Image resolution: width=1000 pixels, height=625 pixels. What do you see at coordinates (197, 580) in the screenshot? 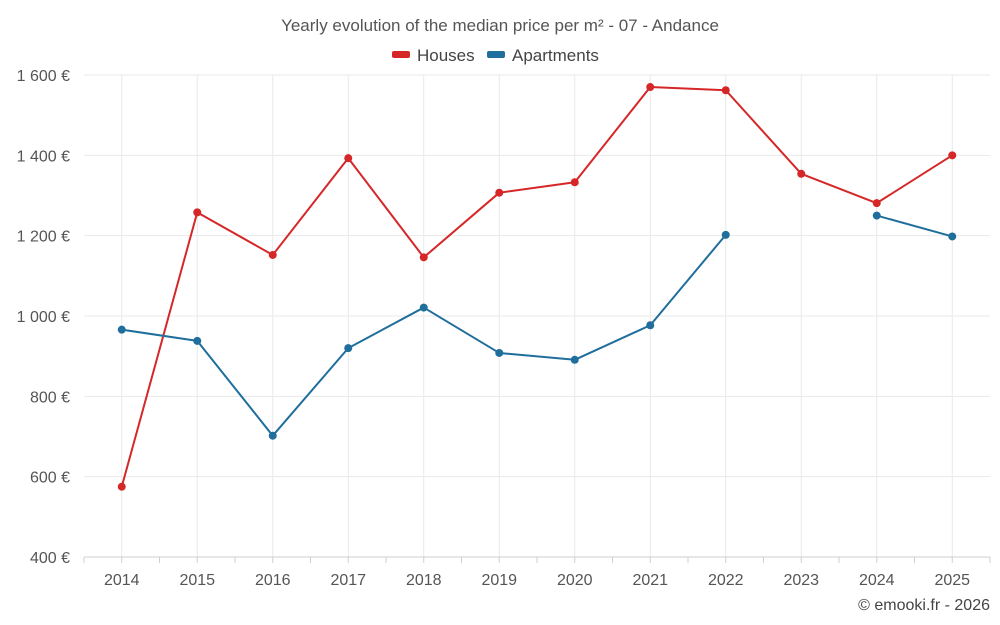
I see `x-tick-label: 2015` at bounding box center [197, 580].